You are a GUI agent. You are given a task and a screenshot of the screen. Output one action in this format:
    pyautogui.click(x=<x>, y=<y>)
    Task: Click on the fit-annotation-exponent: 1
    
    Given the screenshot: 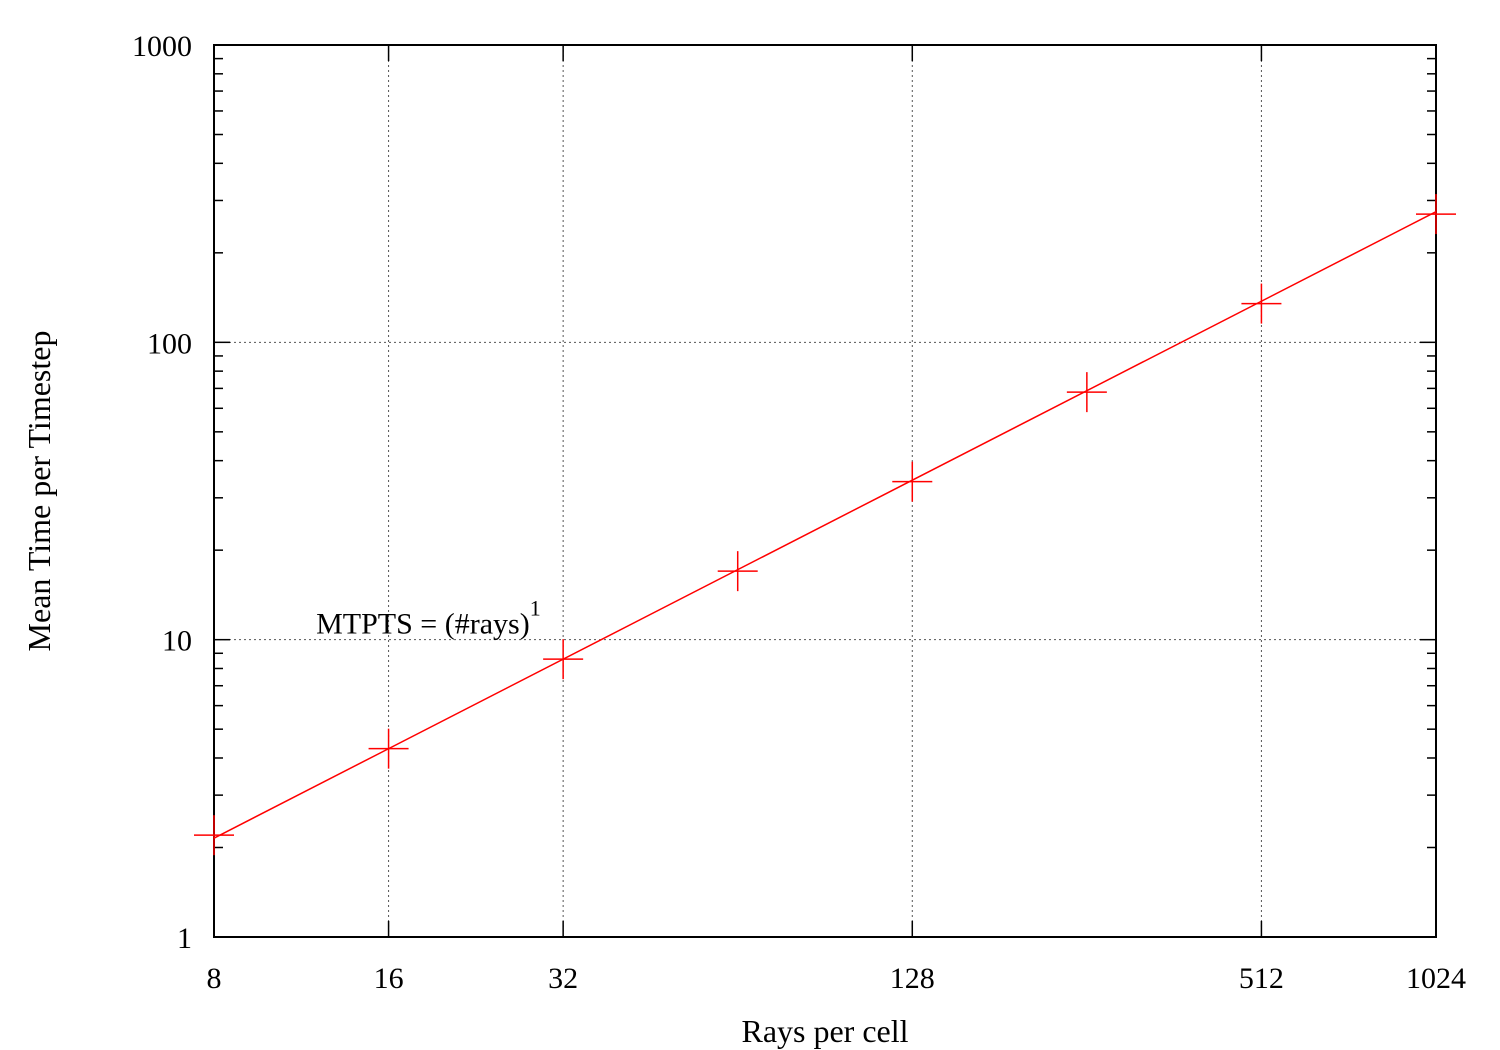 What is the action you would take?
    pyautogui.click(x=535, y=607)
    